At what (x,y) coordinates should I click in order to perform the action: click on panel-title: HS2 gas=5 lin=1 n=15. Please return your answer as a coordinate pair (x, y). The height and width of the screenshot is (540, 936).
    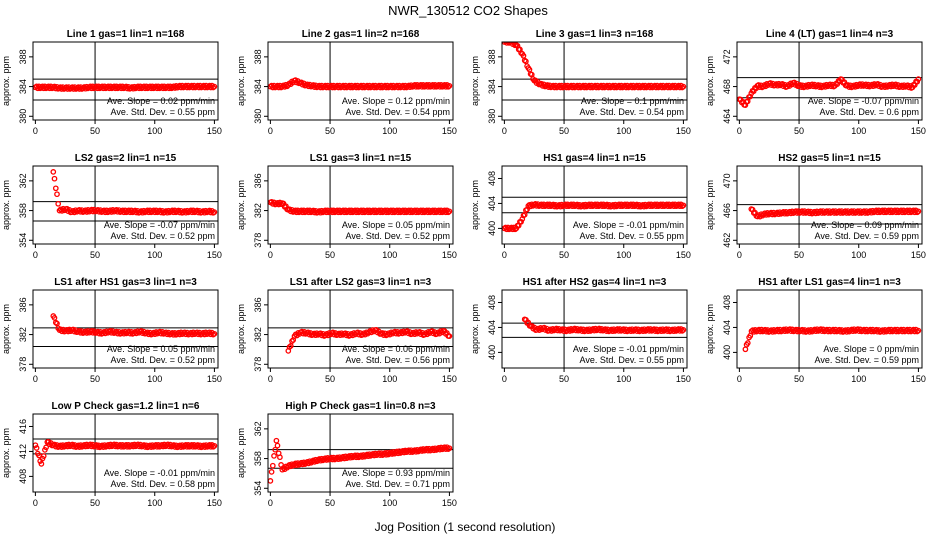
    Looking at the image, I should click on (829, 158).